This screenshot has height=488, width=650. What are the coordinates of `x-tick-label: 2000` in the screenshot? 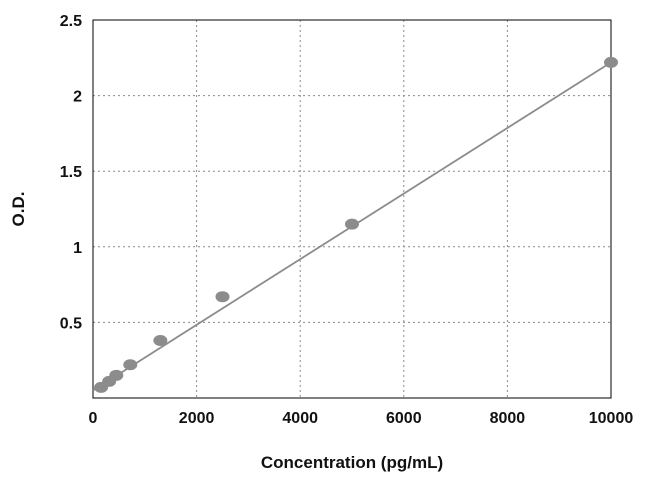 It's located at (197, 418).